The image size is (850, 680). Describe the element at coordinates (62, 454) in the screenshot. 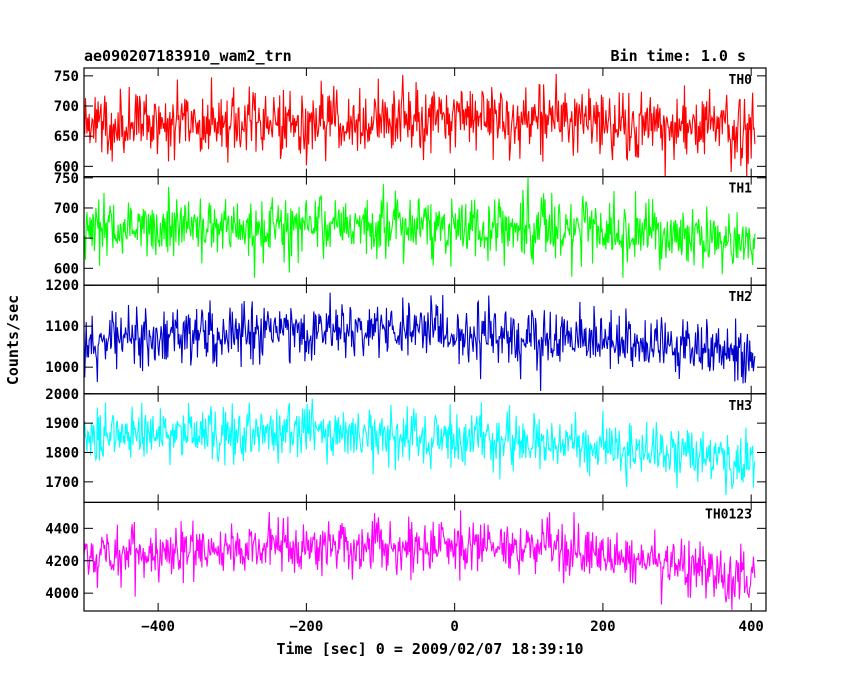

I see `y-tick-label-th3-1800: 1800` at that location.